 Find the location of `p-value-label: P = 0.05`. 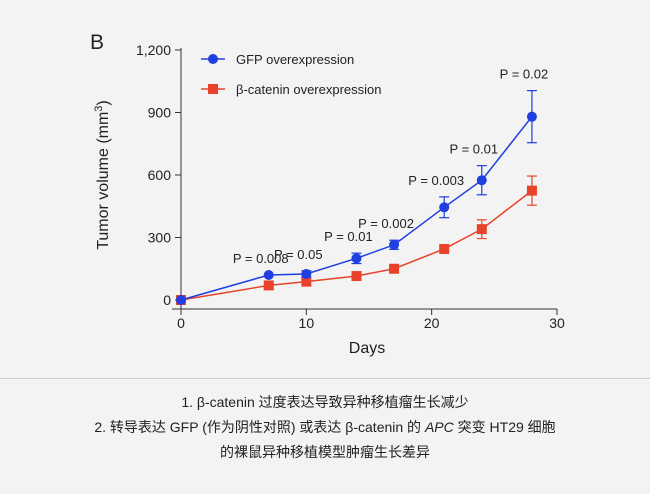

p-value-label: P = 0.05 is located at coordinates (298, 254).